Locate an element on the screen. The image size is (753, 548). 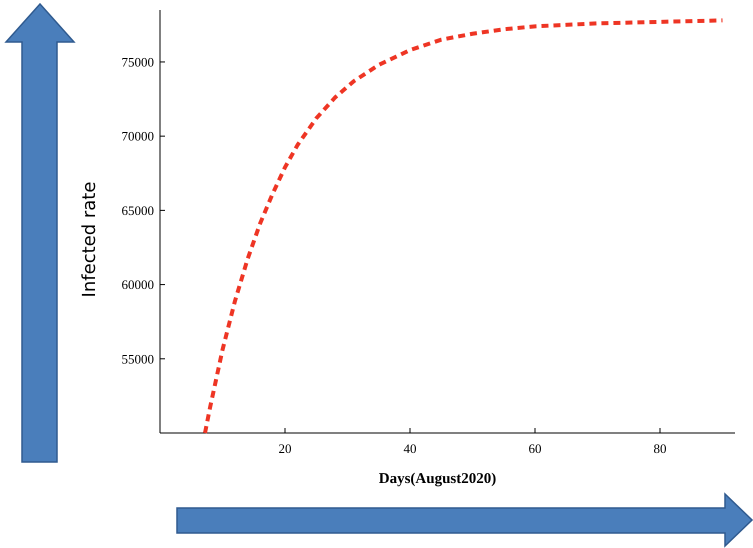
y-tick-label: 75000 is located at coordinates (138, 62).